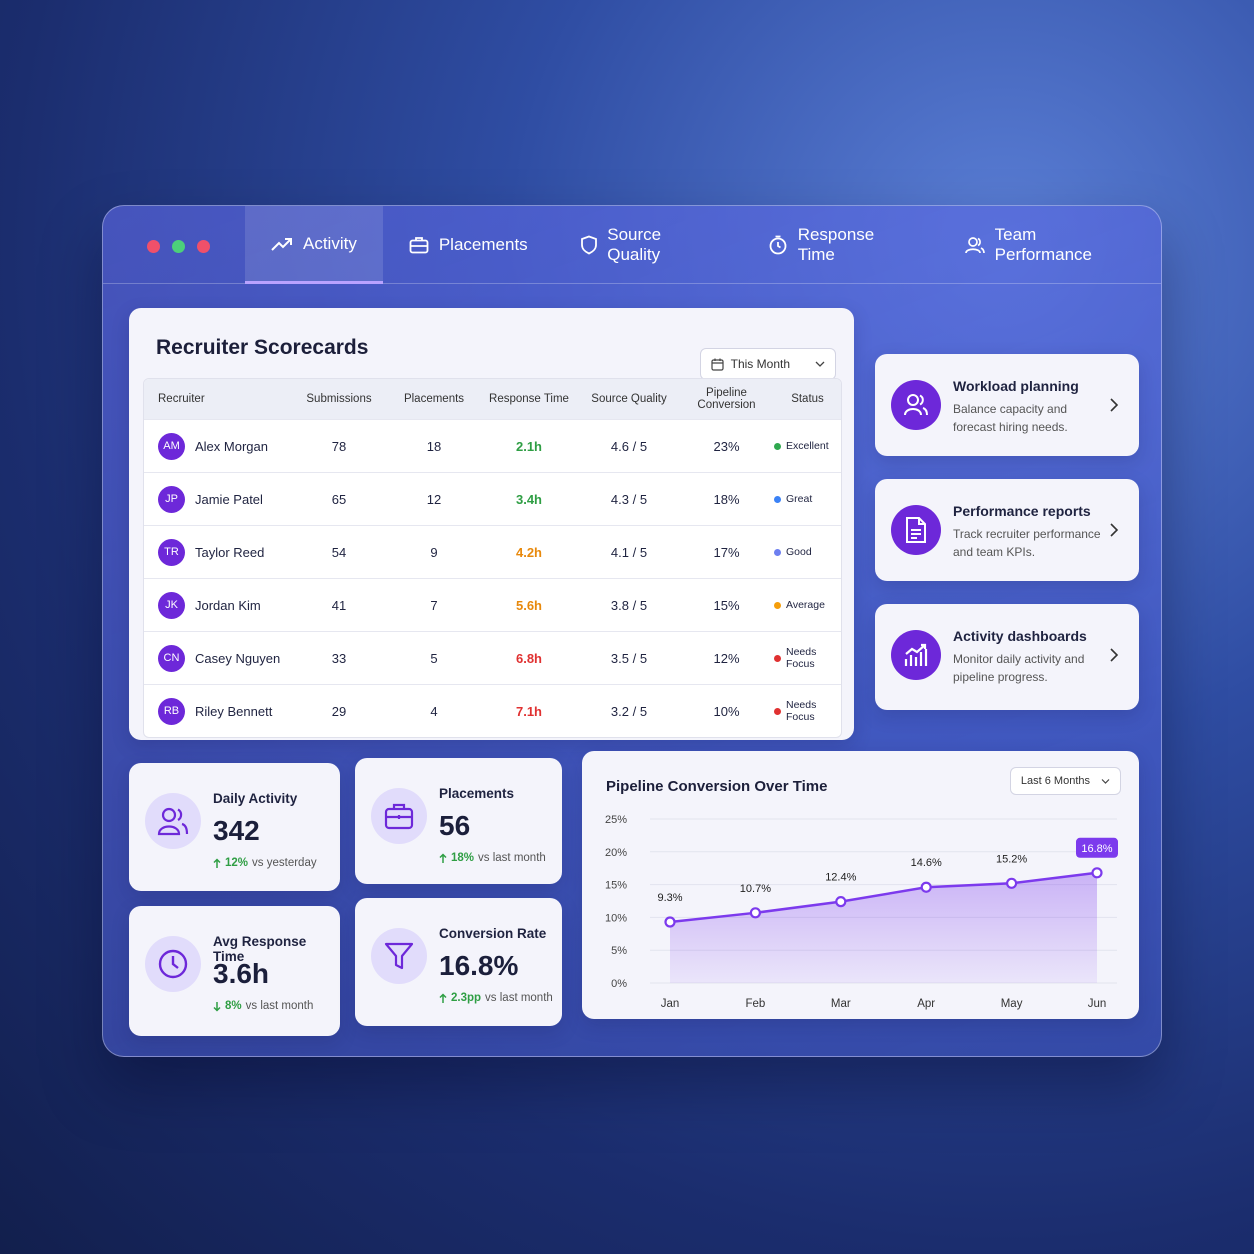 The height and width of the screenshot is (1254, 1254). I want to click on kpi-change: 2.3pp vs last month, so click(496, 998).